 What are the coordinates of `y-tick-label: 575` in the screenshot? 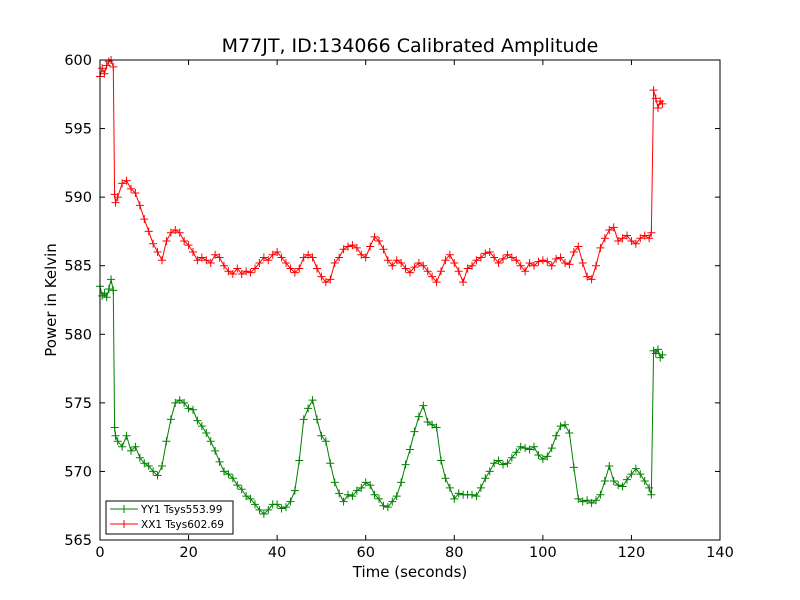 It's located at (78, 404).